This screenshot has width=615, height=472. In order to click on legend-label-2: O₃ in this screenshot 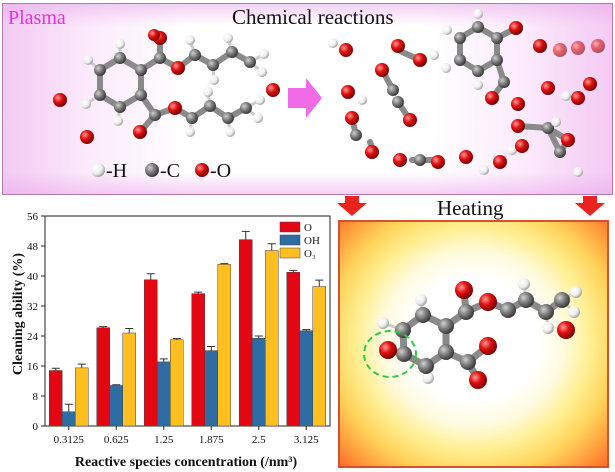, I will do `click(310, 254)`.